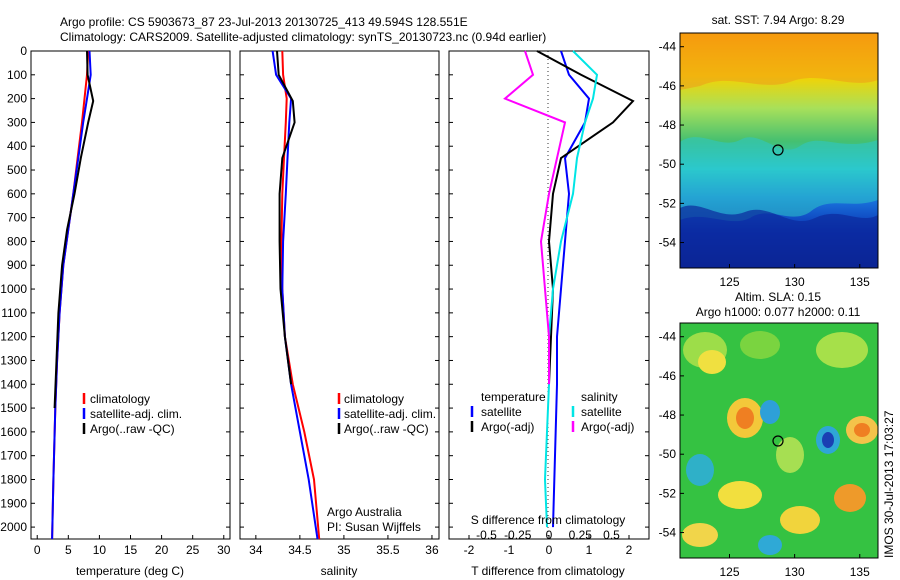  What do you see at coordinates (764, 164) in the screenshot?
I see `sst-axis-ticks: -44 -46 -48 -50 -52 -54 125 130 135` at bounding box center [764, 164].